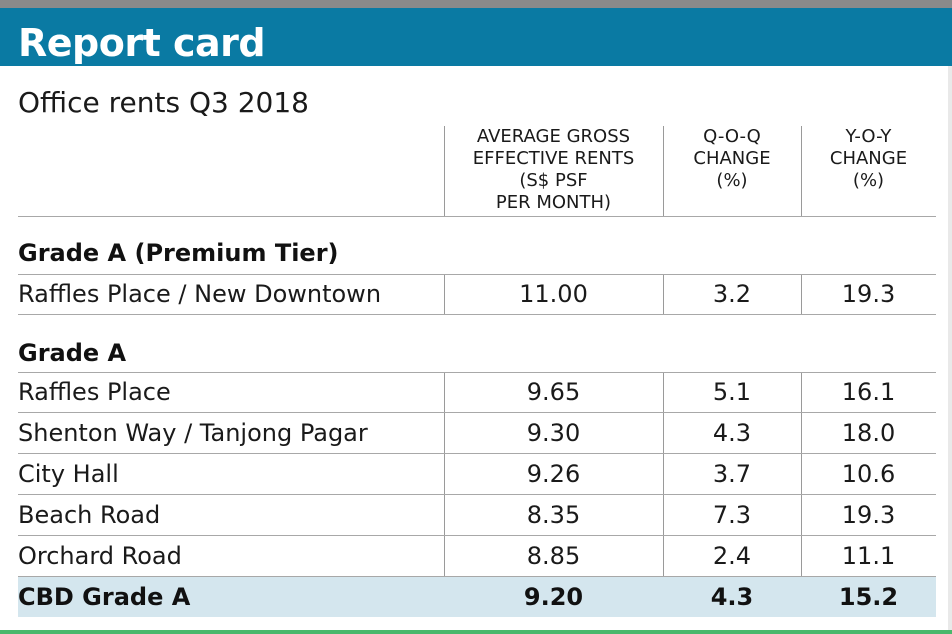 Image resolution: width=952 pixels, height=634 pixels. What do you see at coordinates (553, 136) in the screenshot?
I see `column-header-line: AVERAGE GROSS` at bounding box center [553, 136].